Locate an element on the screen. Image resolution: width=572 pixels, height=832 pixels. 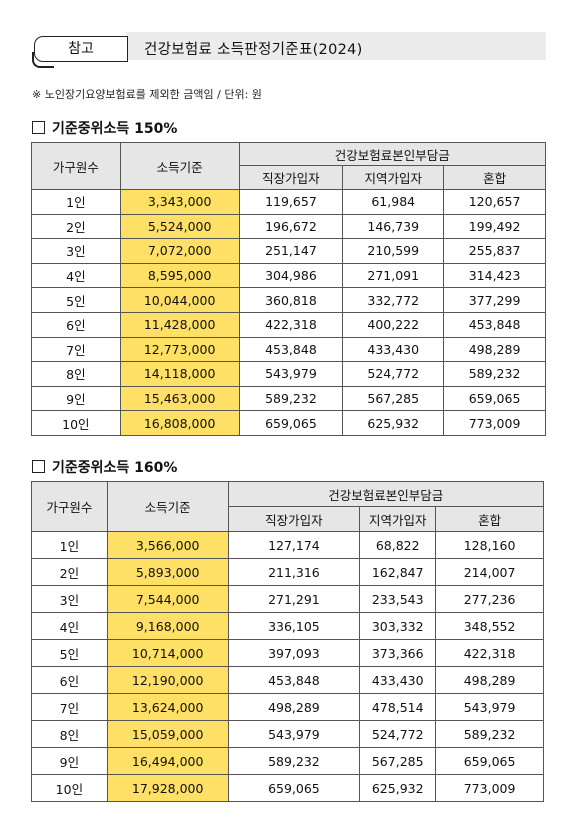
table-row: 9인 16,494,000 589,232 567,285 659,065 is located at coordinates (287, 761).